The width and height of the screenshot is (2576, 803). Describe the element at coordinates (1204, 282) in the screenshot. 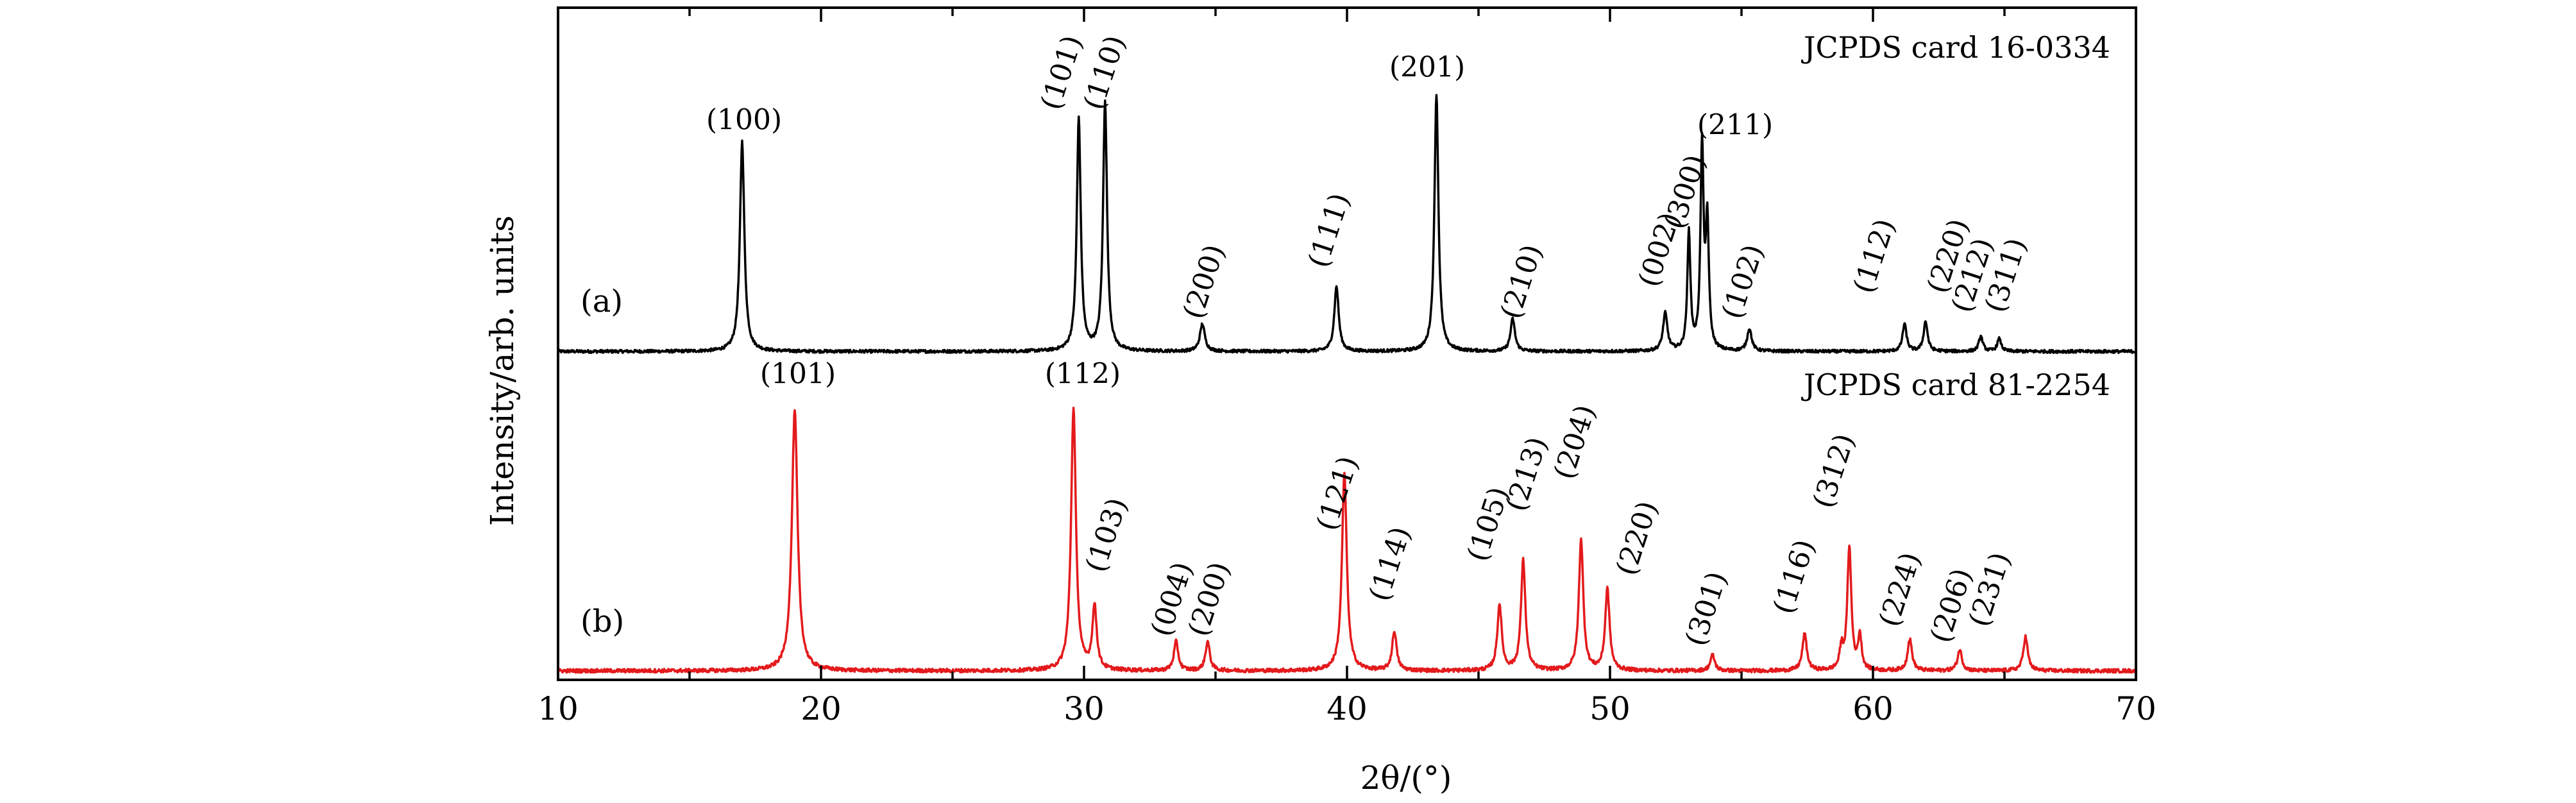

I see `peak-label: (200)` at that location.